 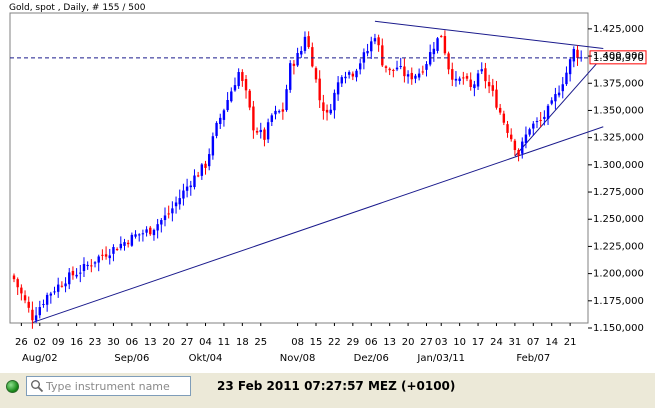 I want to click on instrument-search-box, so click(x=108, y=386).